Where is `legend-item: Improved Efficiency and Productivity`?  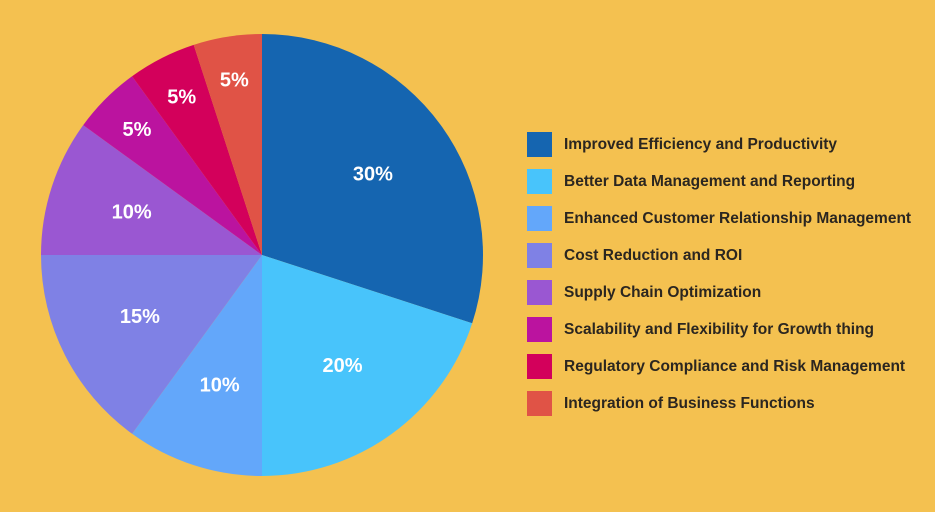
legend-item: Improved Efficiency and Productivity is located at coordinates (727, 144).